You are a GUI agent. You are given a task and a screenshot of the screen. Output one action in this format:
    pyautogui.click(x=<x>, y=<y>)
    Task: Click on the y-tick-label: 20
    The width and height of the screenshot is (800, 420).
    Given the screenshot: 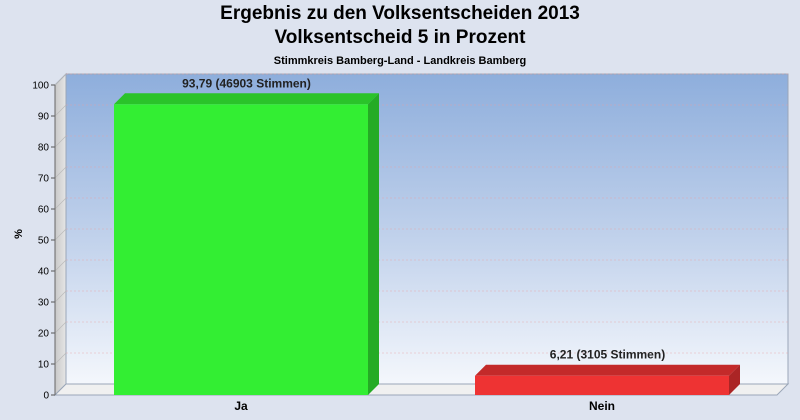 What is the action you would take?
    pyautogui.click(x=44, y=334)
    